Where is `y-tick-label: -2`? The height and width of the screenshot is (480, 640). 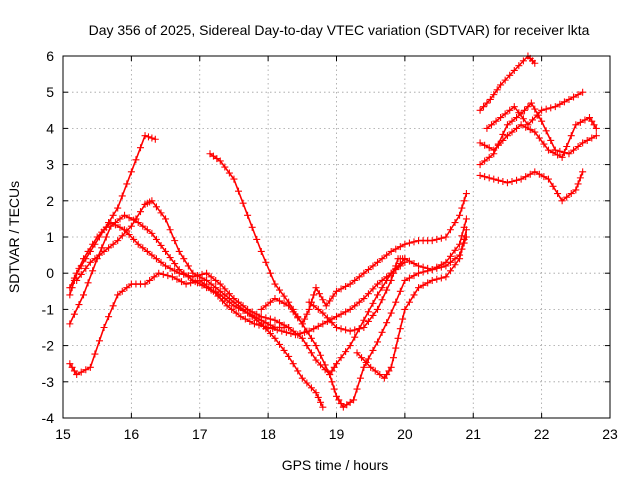
y-tick-label: -2 is located at coordinates (48, 346).